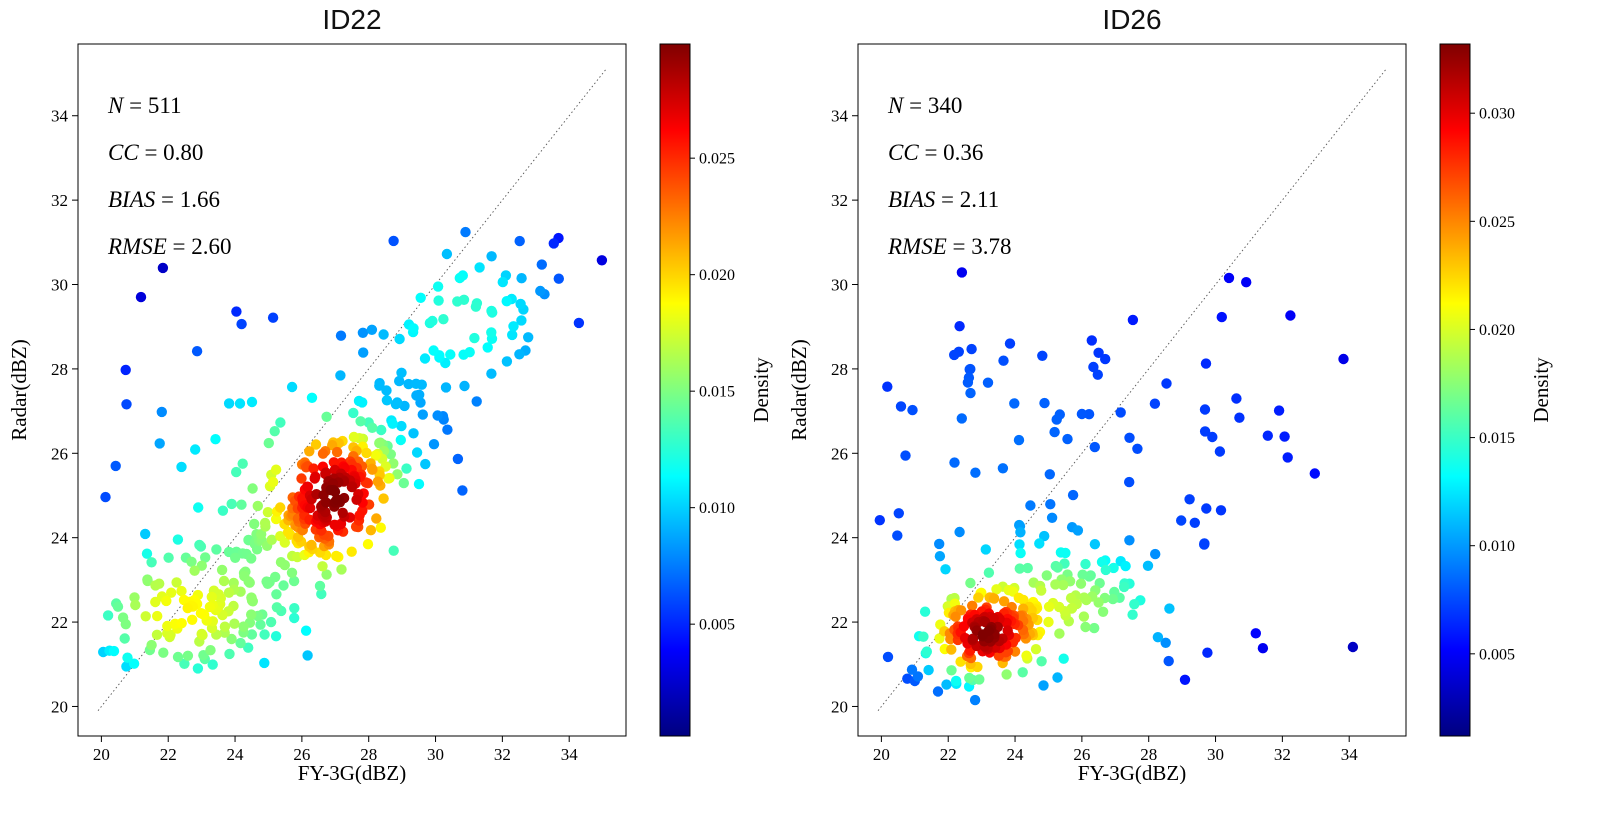 This screenshot has height=820, width=1602. I want to click on stat-line-cc: CC = 0.80, so click(170, 152).